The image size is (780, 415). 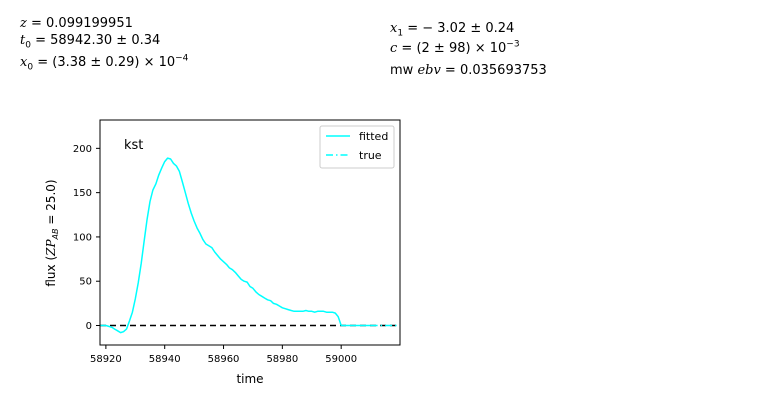 What do you see at coordinates (82, 149) in the screenshot?
I see `y-tick-label: 200` at bounding box center [82, 149].